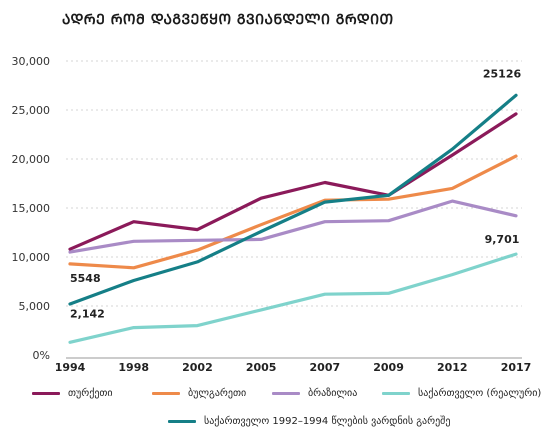  I want to click on legend-label: თურქეთი, so click(90, 393).